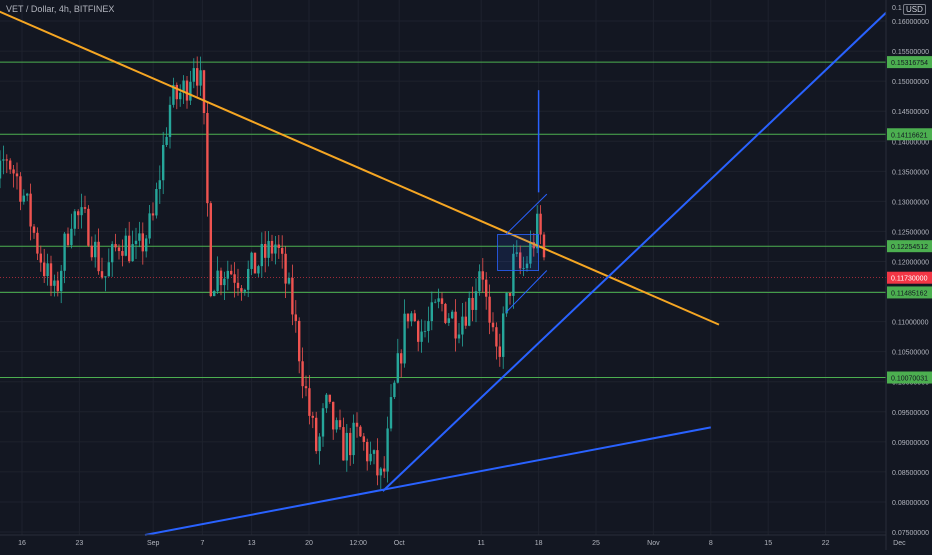  What do you see at coordinates (910, 443) in the screenshot?
I see `y-tick-label: 0.09000000` at bounding box center [910, 443].